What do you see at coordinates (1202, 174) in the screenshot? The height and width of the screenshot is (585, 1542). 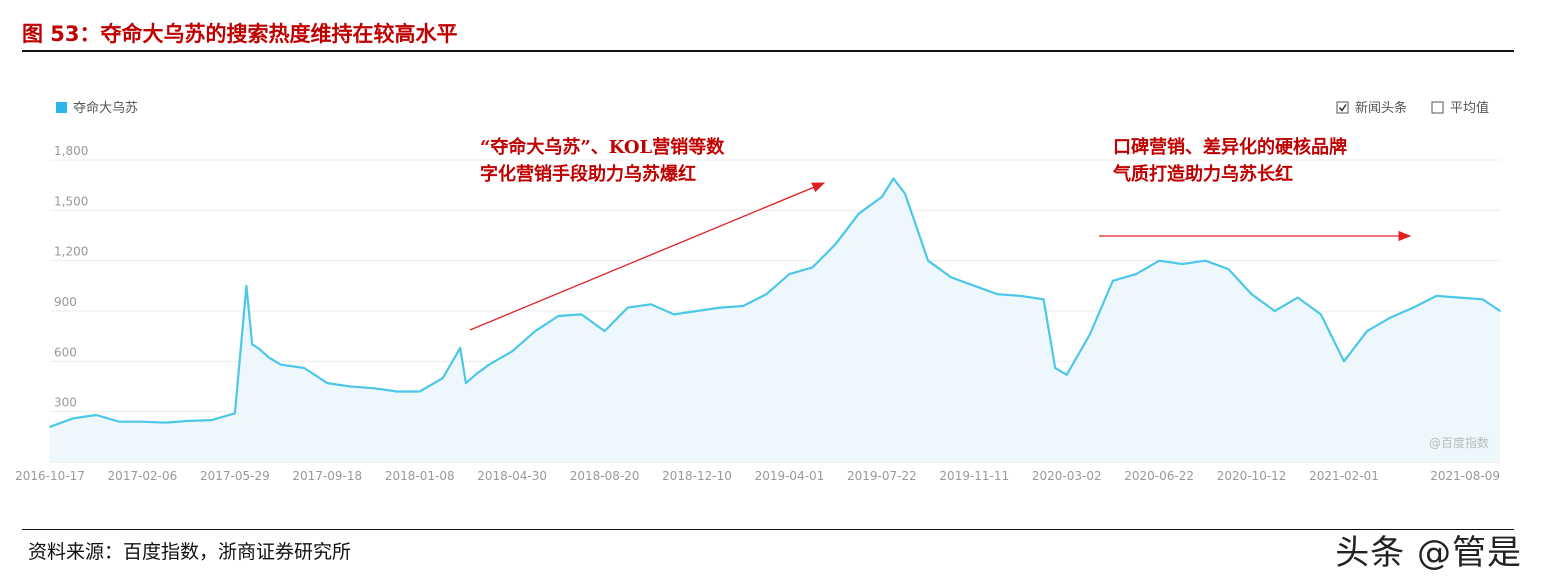 I see `annotation-2-line-2: 气质打造助力乌苏长红` at bounding box center [1202, 174].